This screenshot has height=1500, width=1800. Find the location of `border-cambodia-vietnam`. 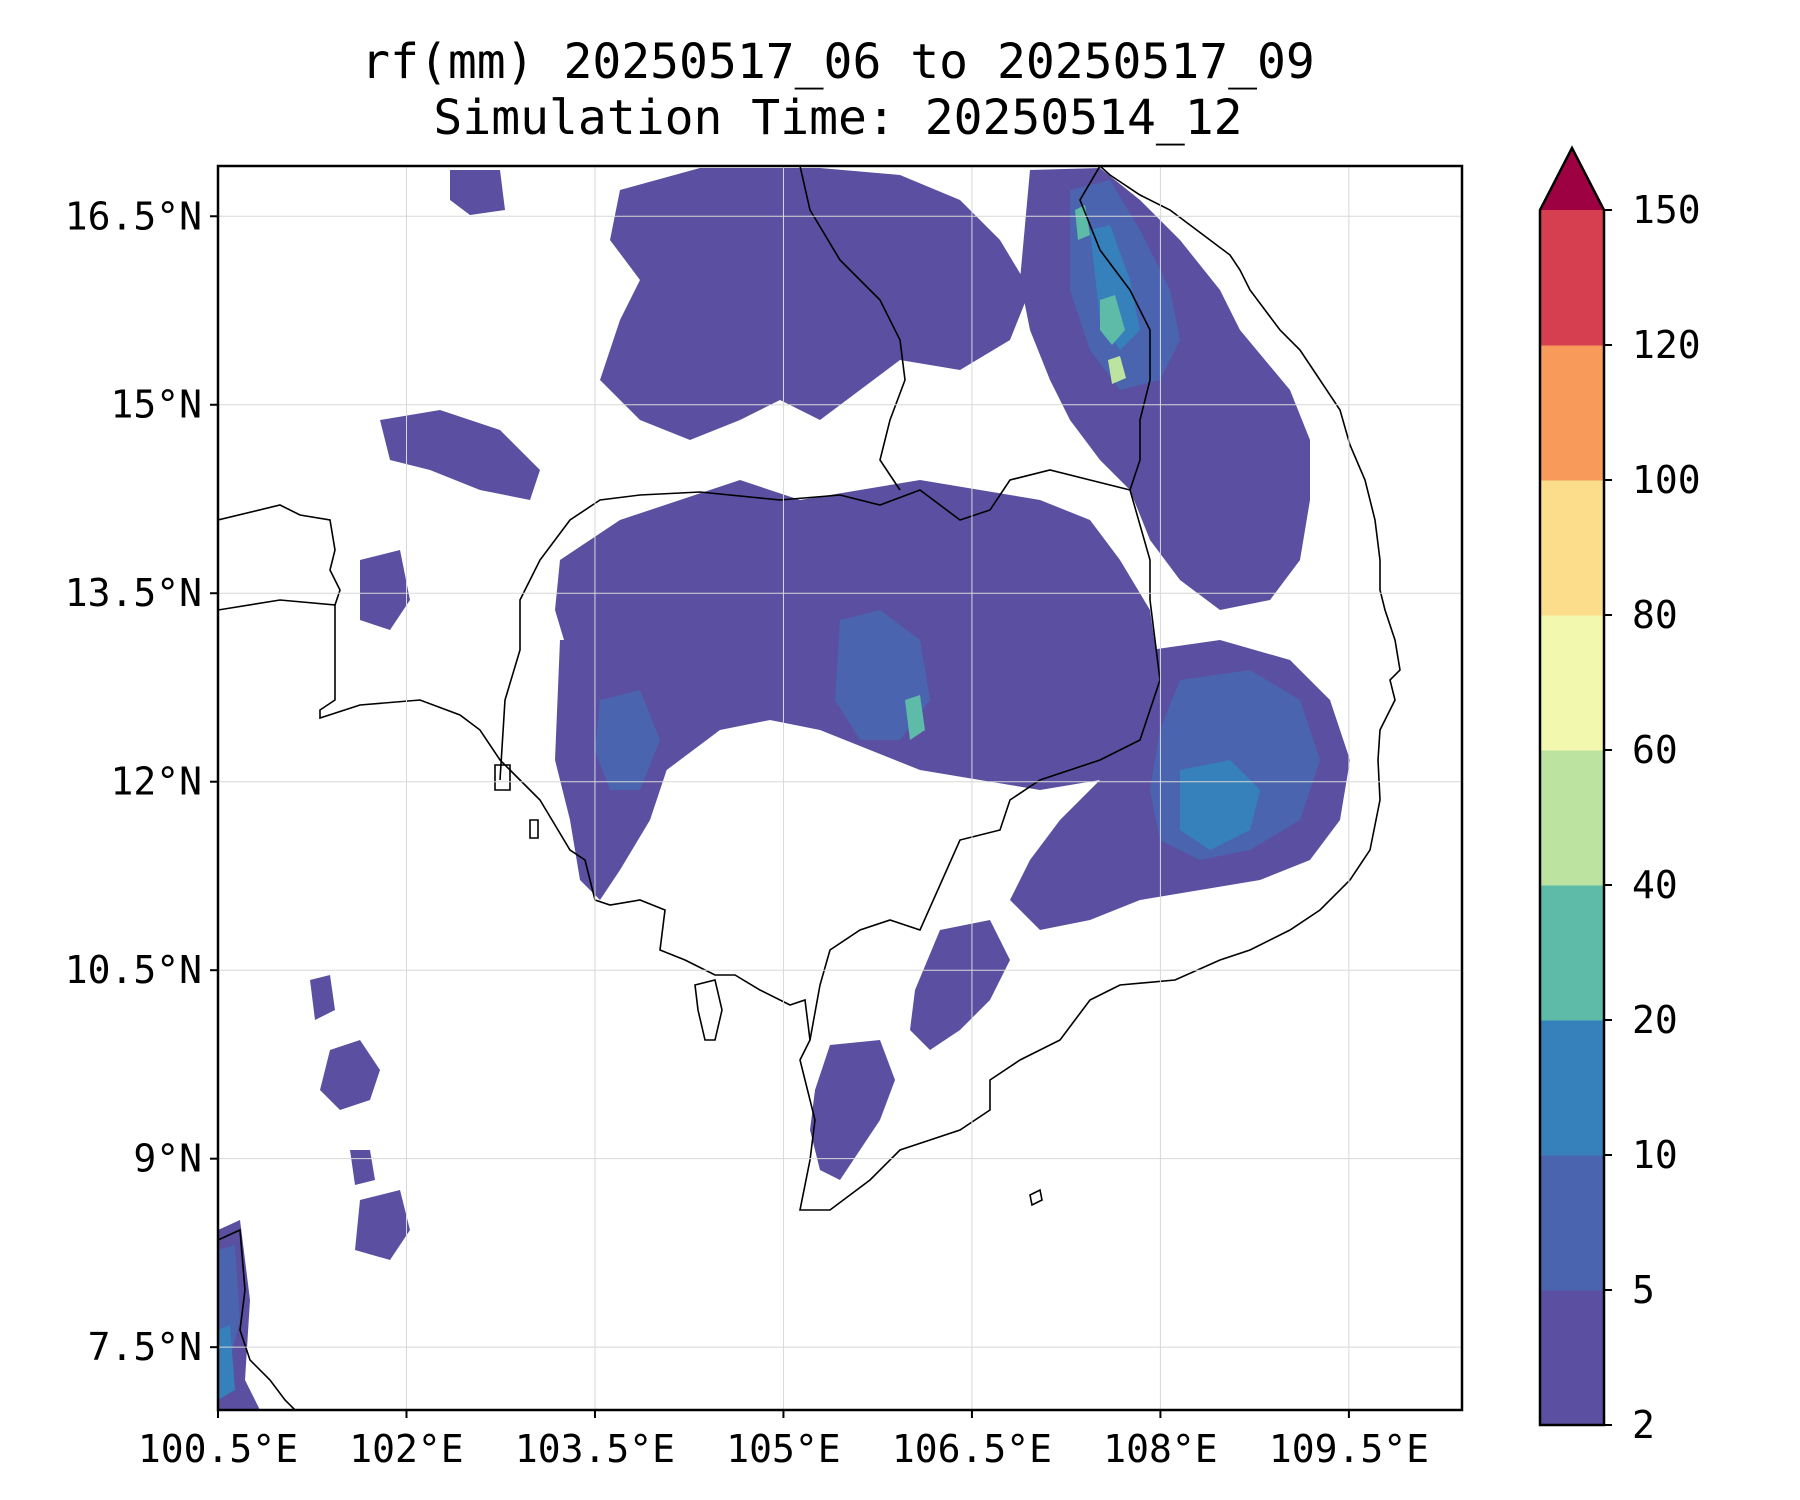

border-cambodia-vietnam is located at coordinates (985, 765).